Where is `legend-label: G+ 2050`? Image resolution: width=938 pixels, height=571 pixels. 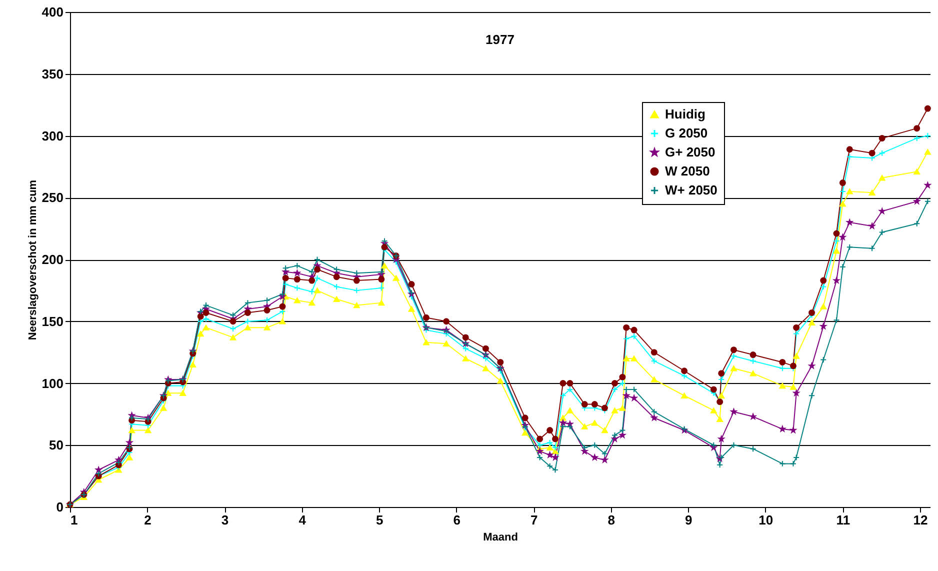 legend-label: G+ 2050 is located at coordinates (690, 152).